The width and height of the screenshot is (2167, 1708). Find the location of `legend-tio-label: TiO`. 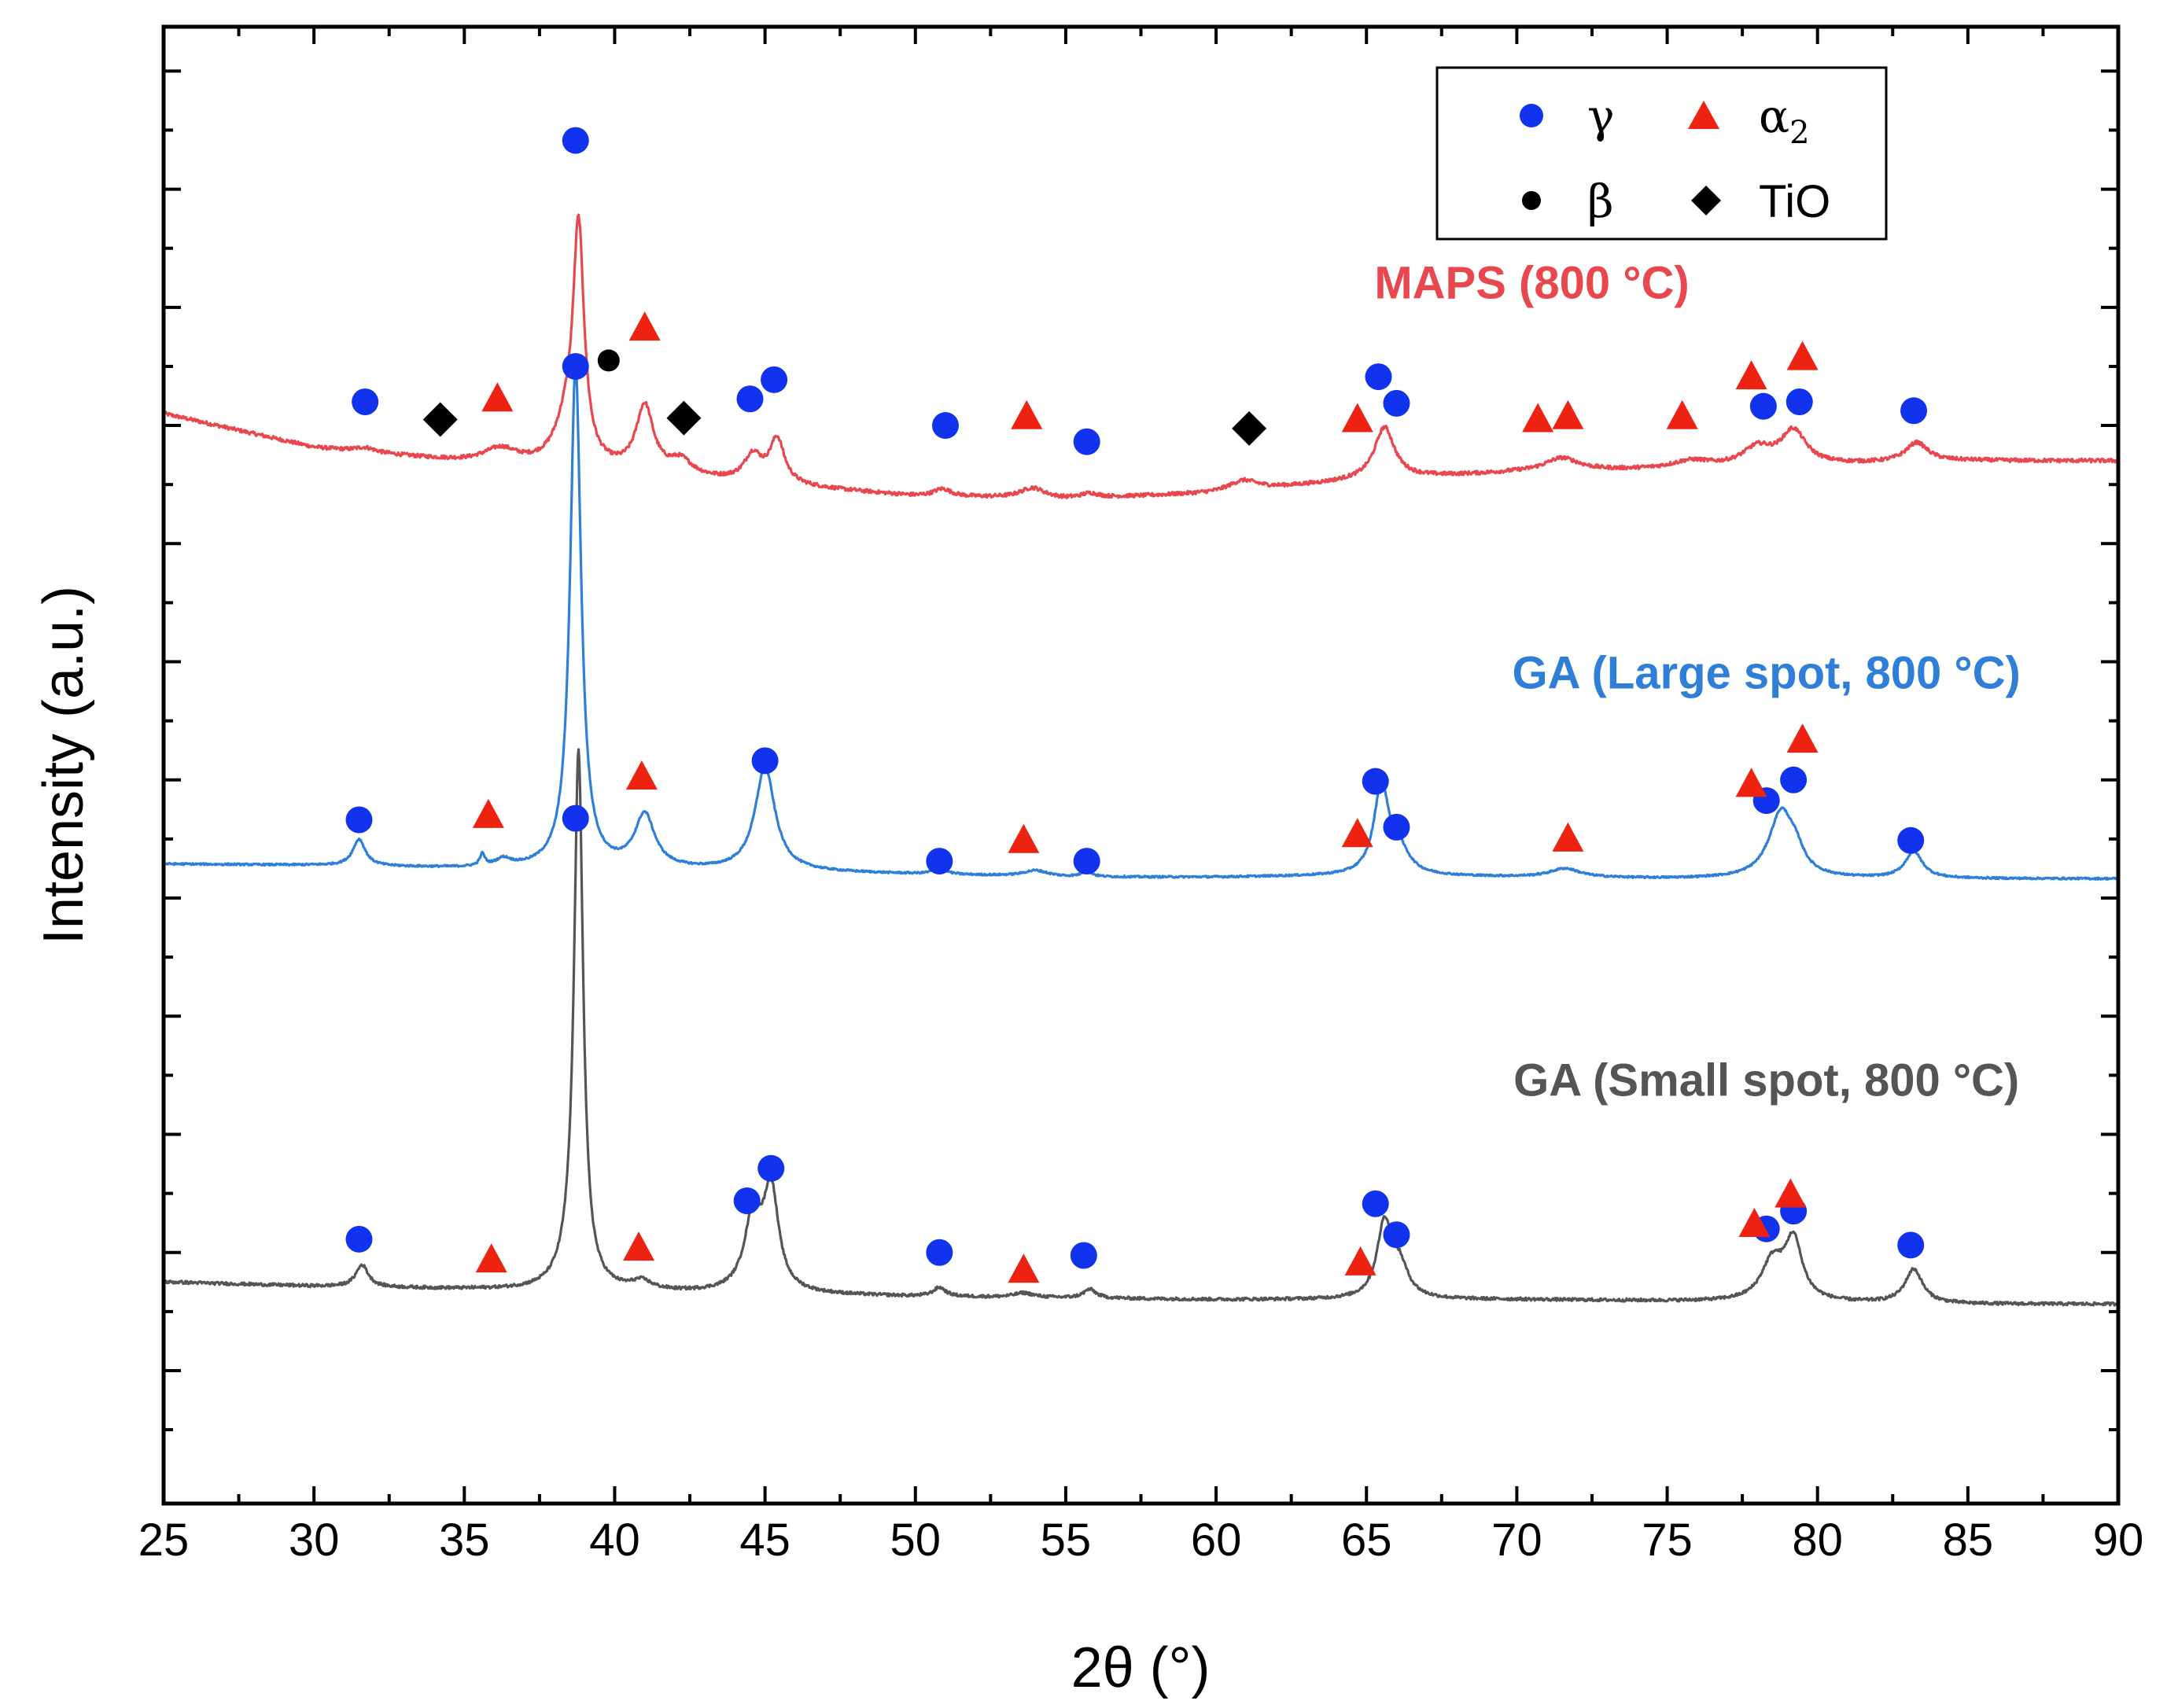

legend-tio-label: TiO is located at coordinates (1795, 202).